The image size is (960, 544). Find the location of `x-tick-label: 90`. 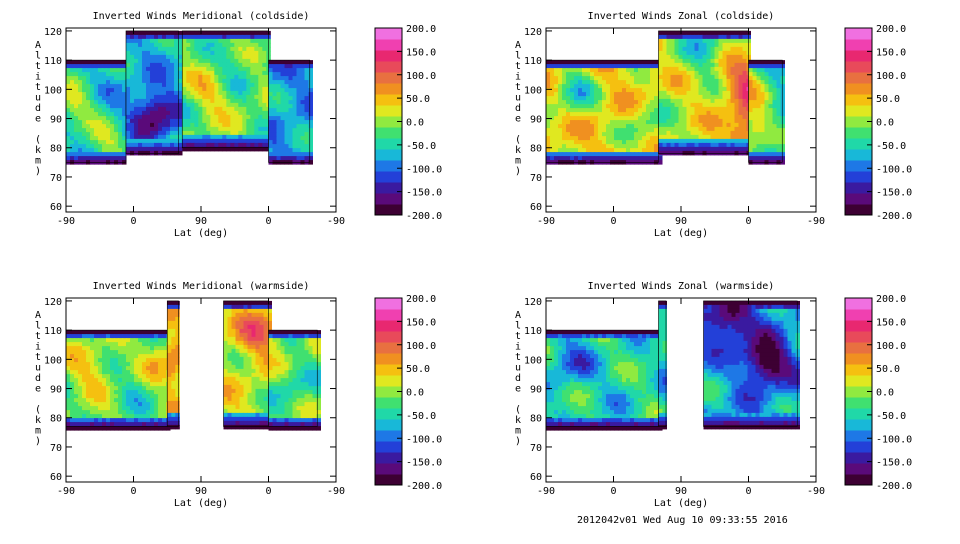

x-tick-label: 90 is located at coordinates (681, 491).